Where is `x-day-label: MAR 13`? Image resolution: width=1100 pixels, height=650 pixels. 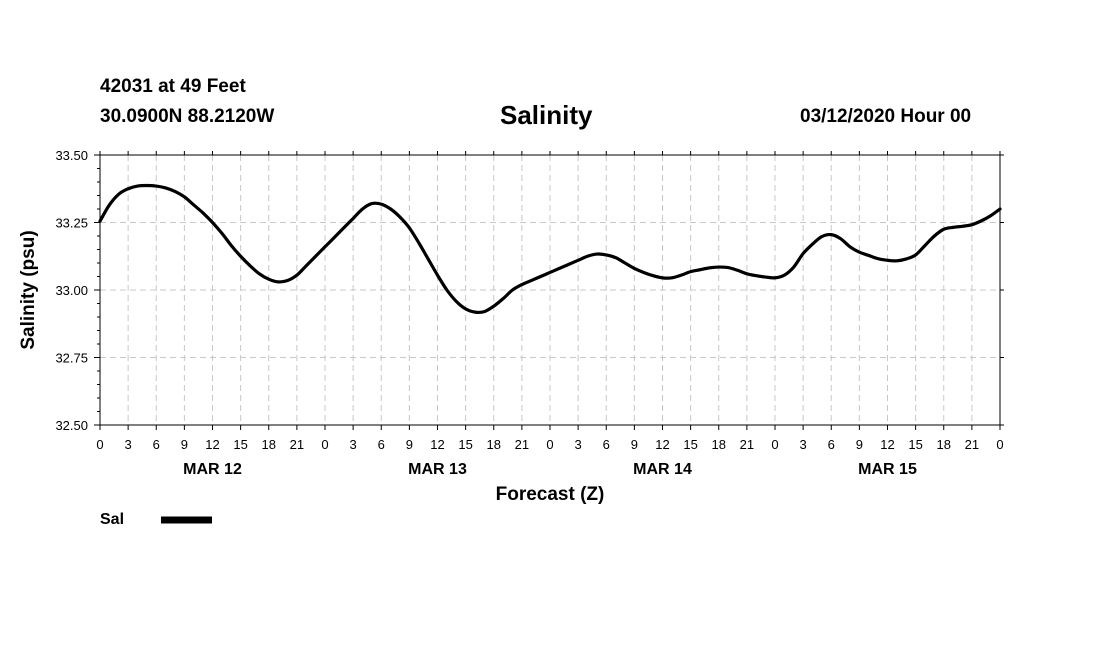
x-day-label: MAR 13 is located at coordinates (437, 469).